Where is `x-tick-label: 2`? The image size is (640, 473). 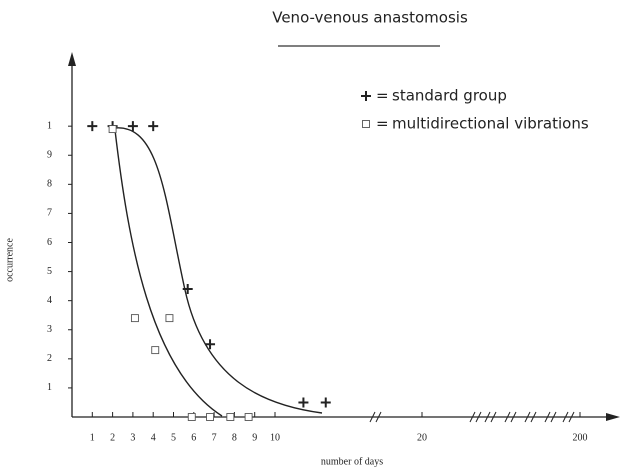 x-tick-label: 2 is located at coordinates (112, 437).